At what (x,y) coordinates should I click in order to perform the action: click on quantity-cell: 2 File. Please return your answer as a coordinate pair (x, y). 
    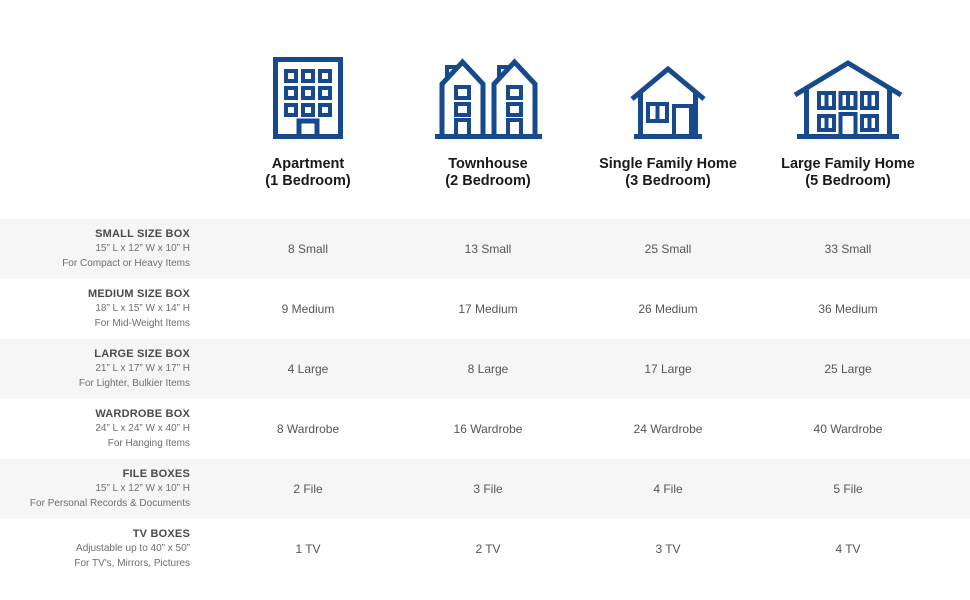
    Looking at the image, I should click on (308, 489).